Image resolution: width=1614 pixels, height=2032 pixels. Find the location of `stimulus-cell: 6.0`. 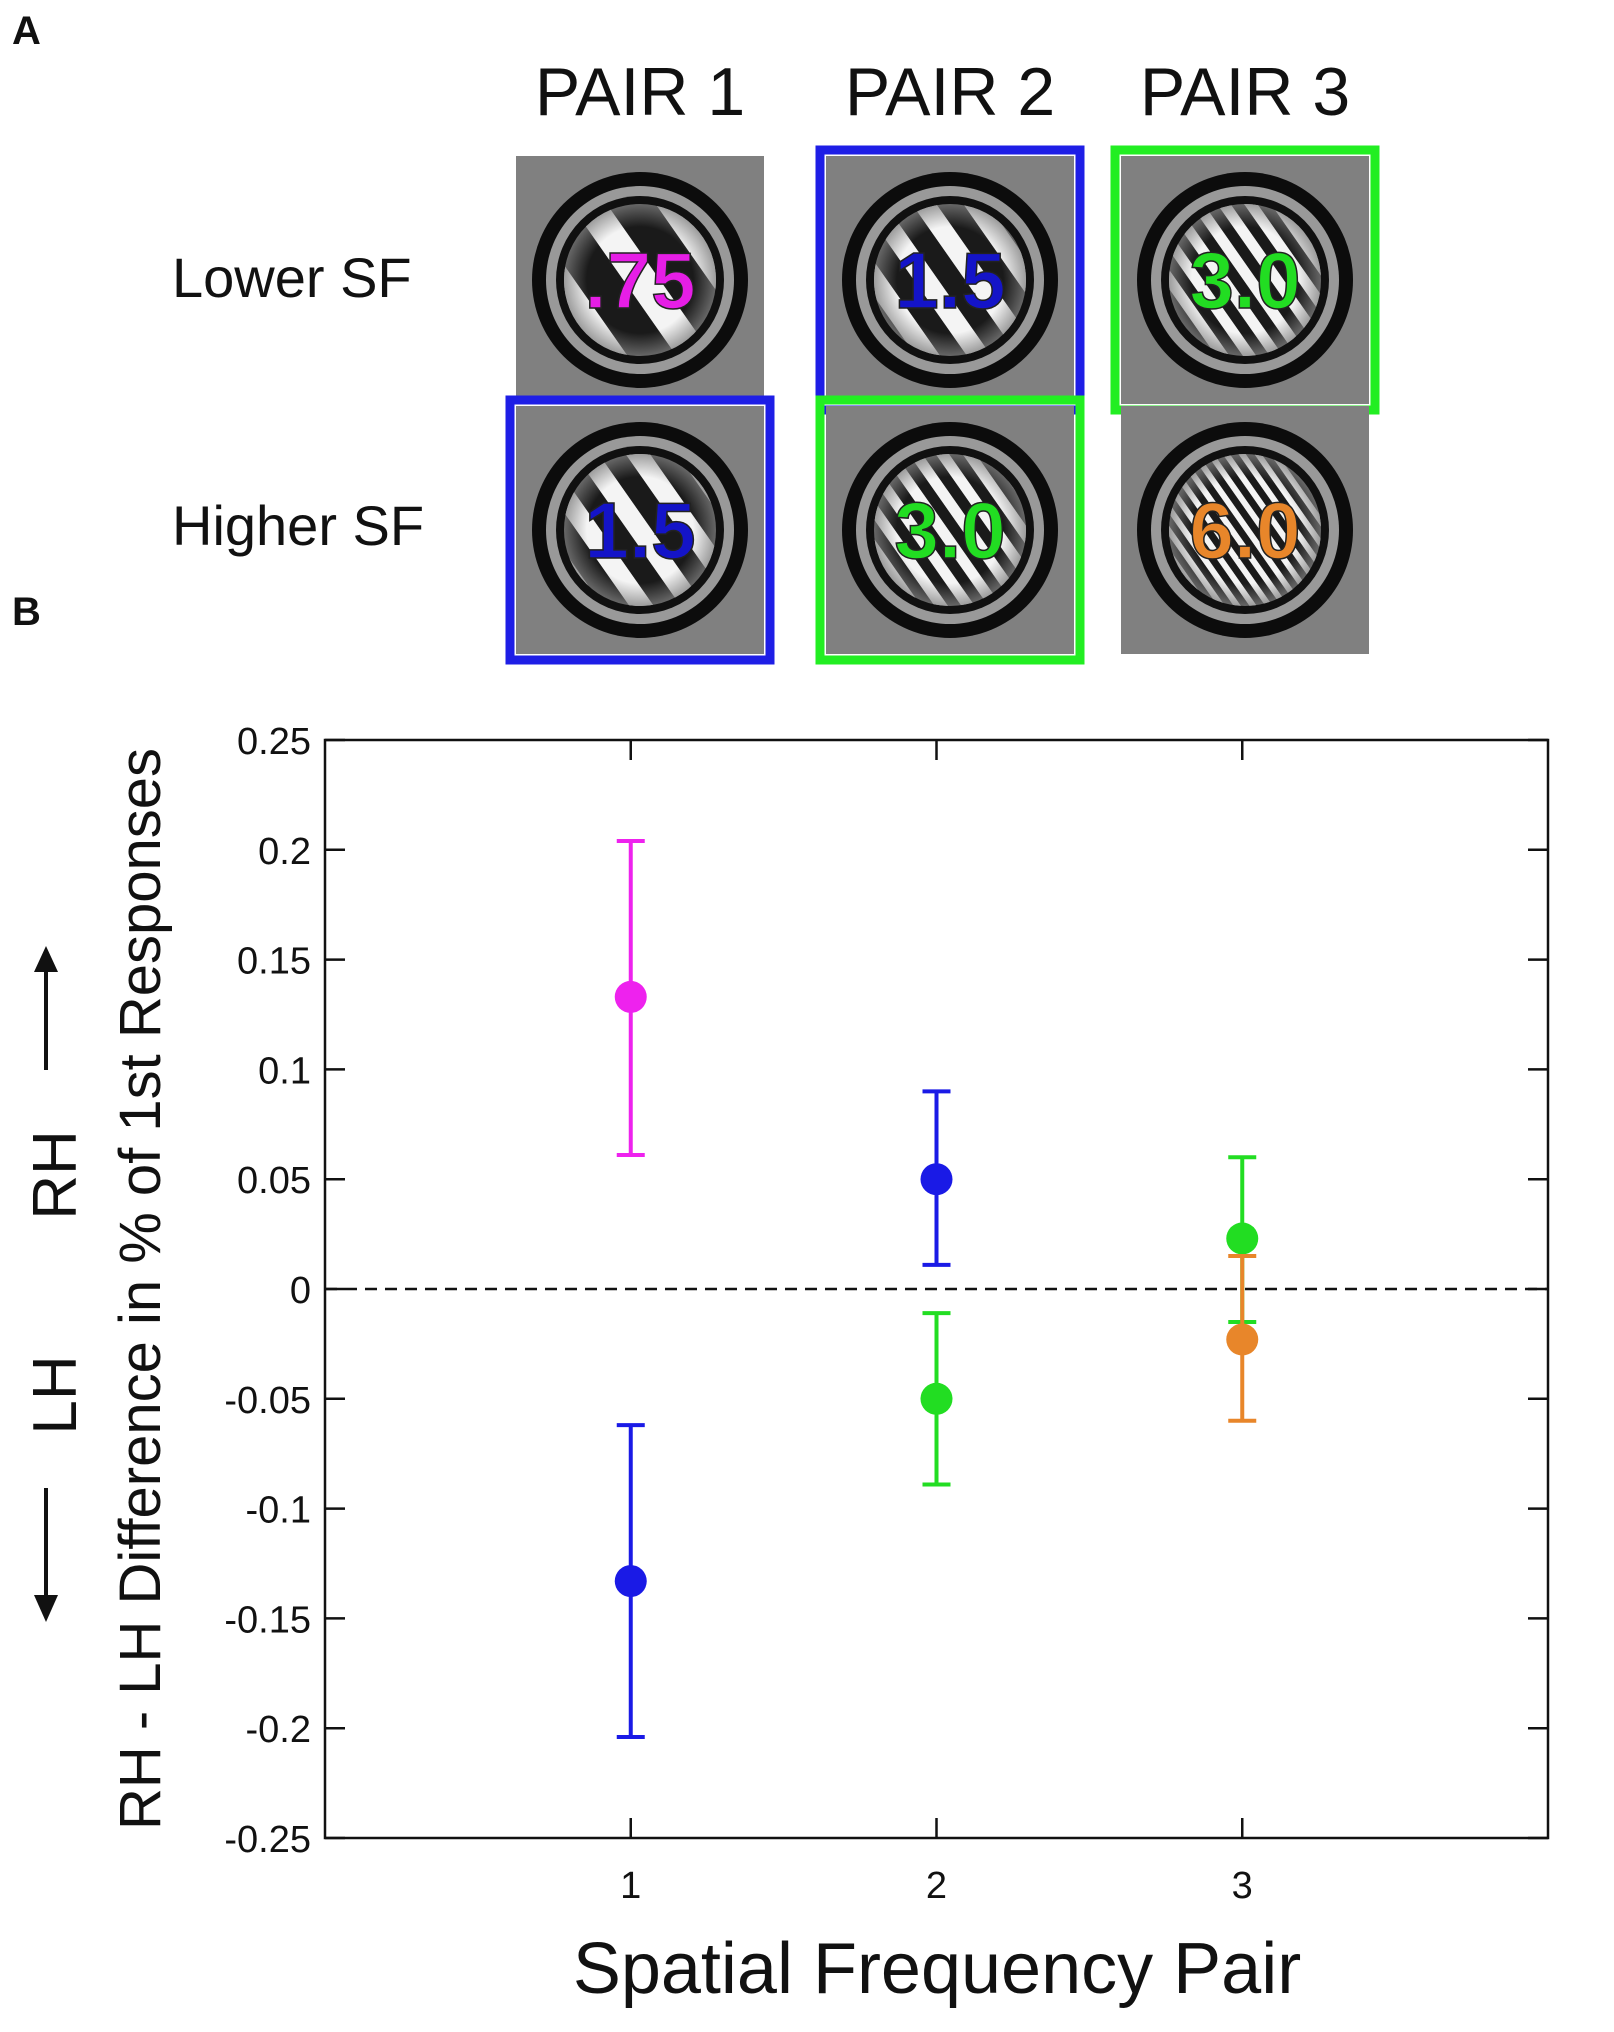

stimulus-cell: 6.0 is located at coordinates (1245, 530).